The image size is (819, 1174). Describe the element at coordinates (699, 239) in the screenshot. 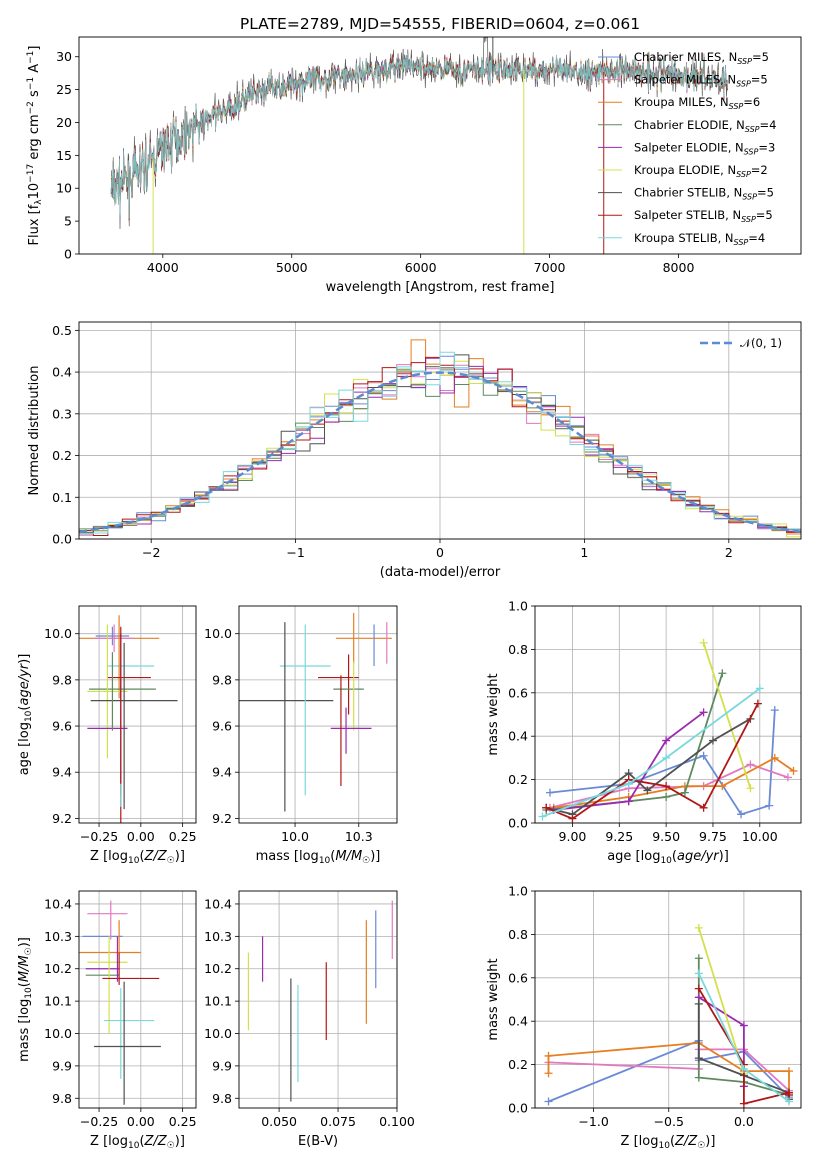

I see `legend-label-9: Kroupa STELIB, NSSP=4` at that location.